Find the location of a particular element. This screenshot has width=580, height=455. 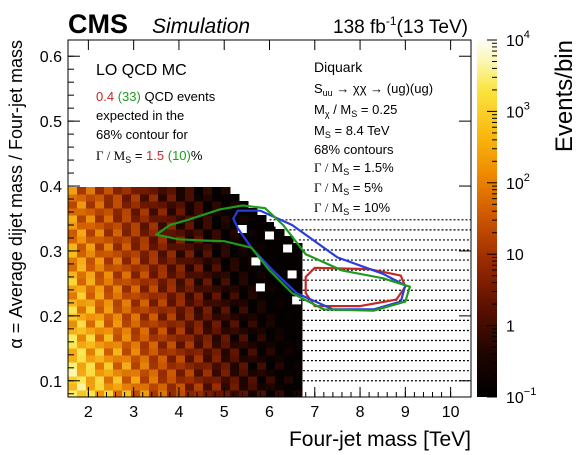

empty-bin is located at coordinates (297, 300).